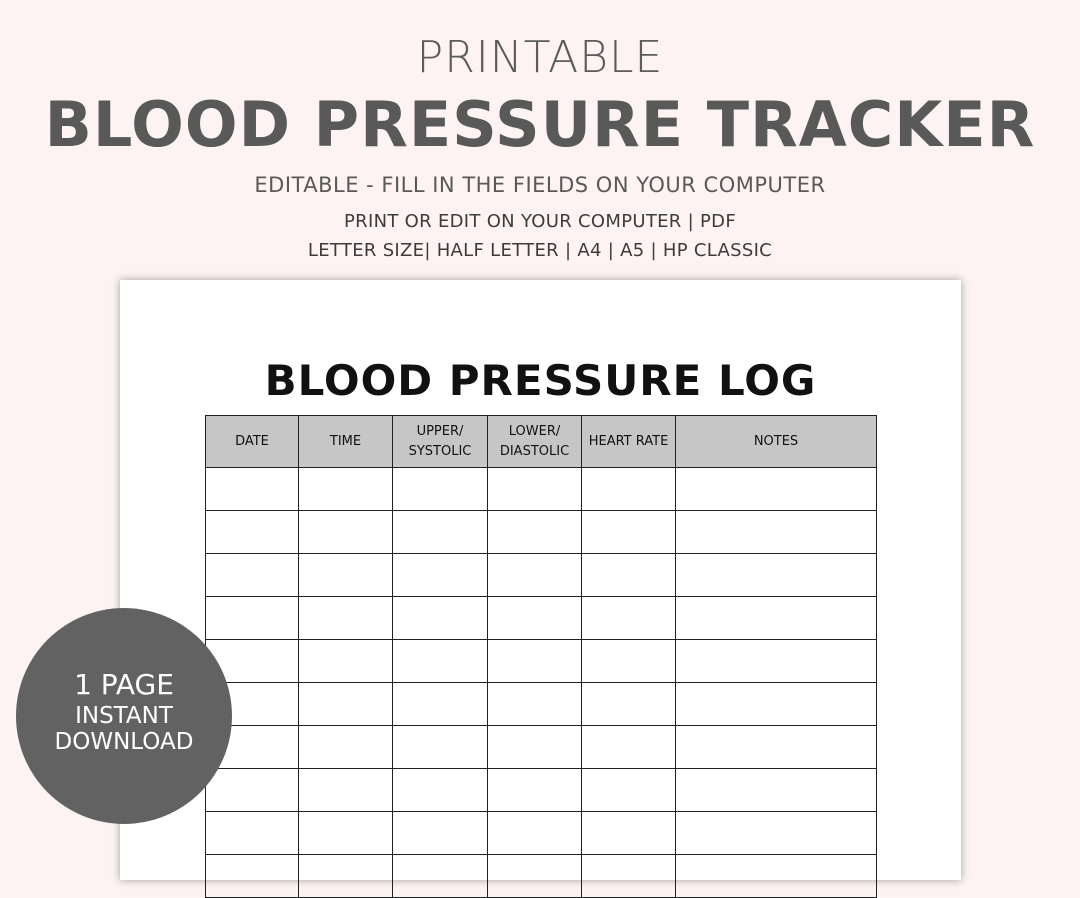  What do you see at coordinates (540, 380) in the screenshot?
I see `sheet-title: BLOOD PRESSURE LOG` at bounding box center [540, 380].